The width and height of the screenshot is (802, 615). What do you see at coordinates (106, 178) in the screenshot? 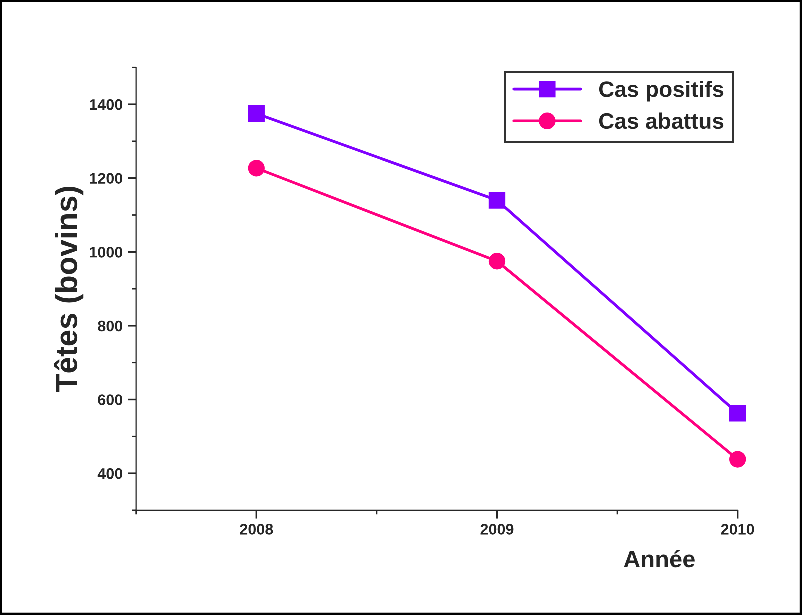
I see `y-tick-label: 1200` at bounding box center [106, 178].